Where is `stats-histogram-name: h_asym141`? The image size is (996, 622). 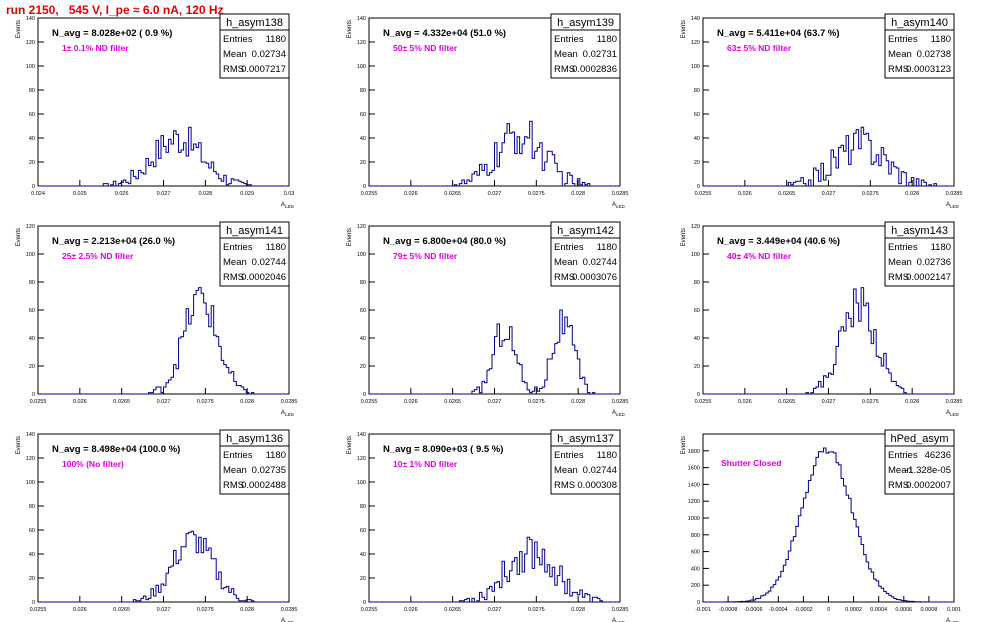 stats-histogram-name: h_asym141 is located at coordinates (254, 231).